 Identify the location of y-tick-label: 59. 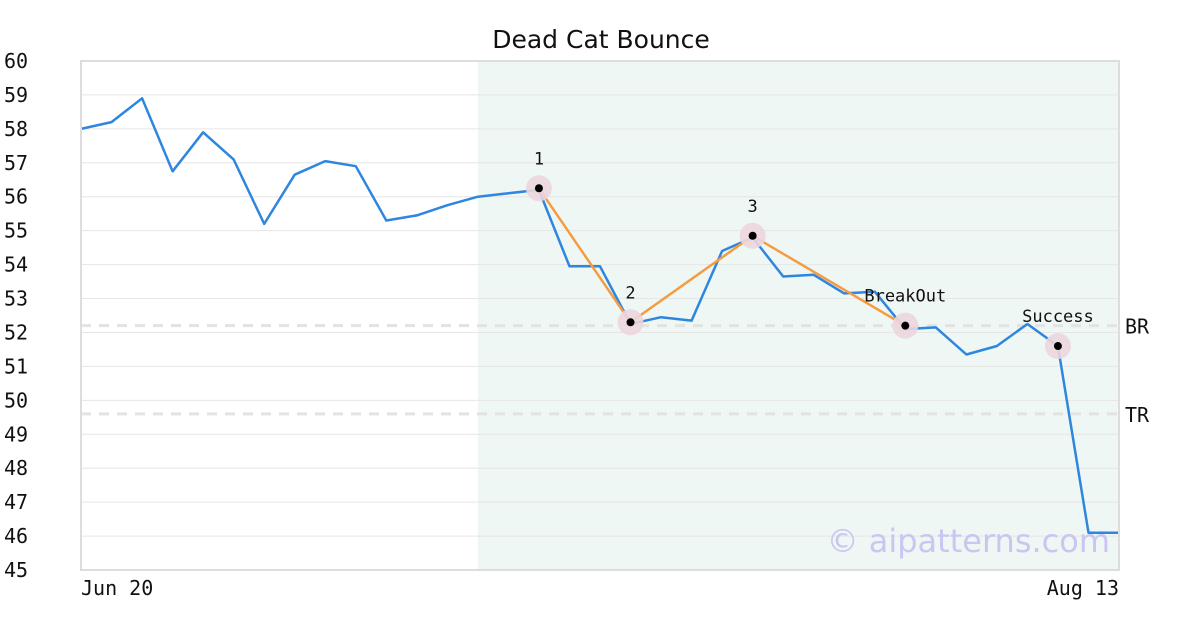
(16, 95).